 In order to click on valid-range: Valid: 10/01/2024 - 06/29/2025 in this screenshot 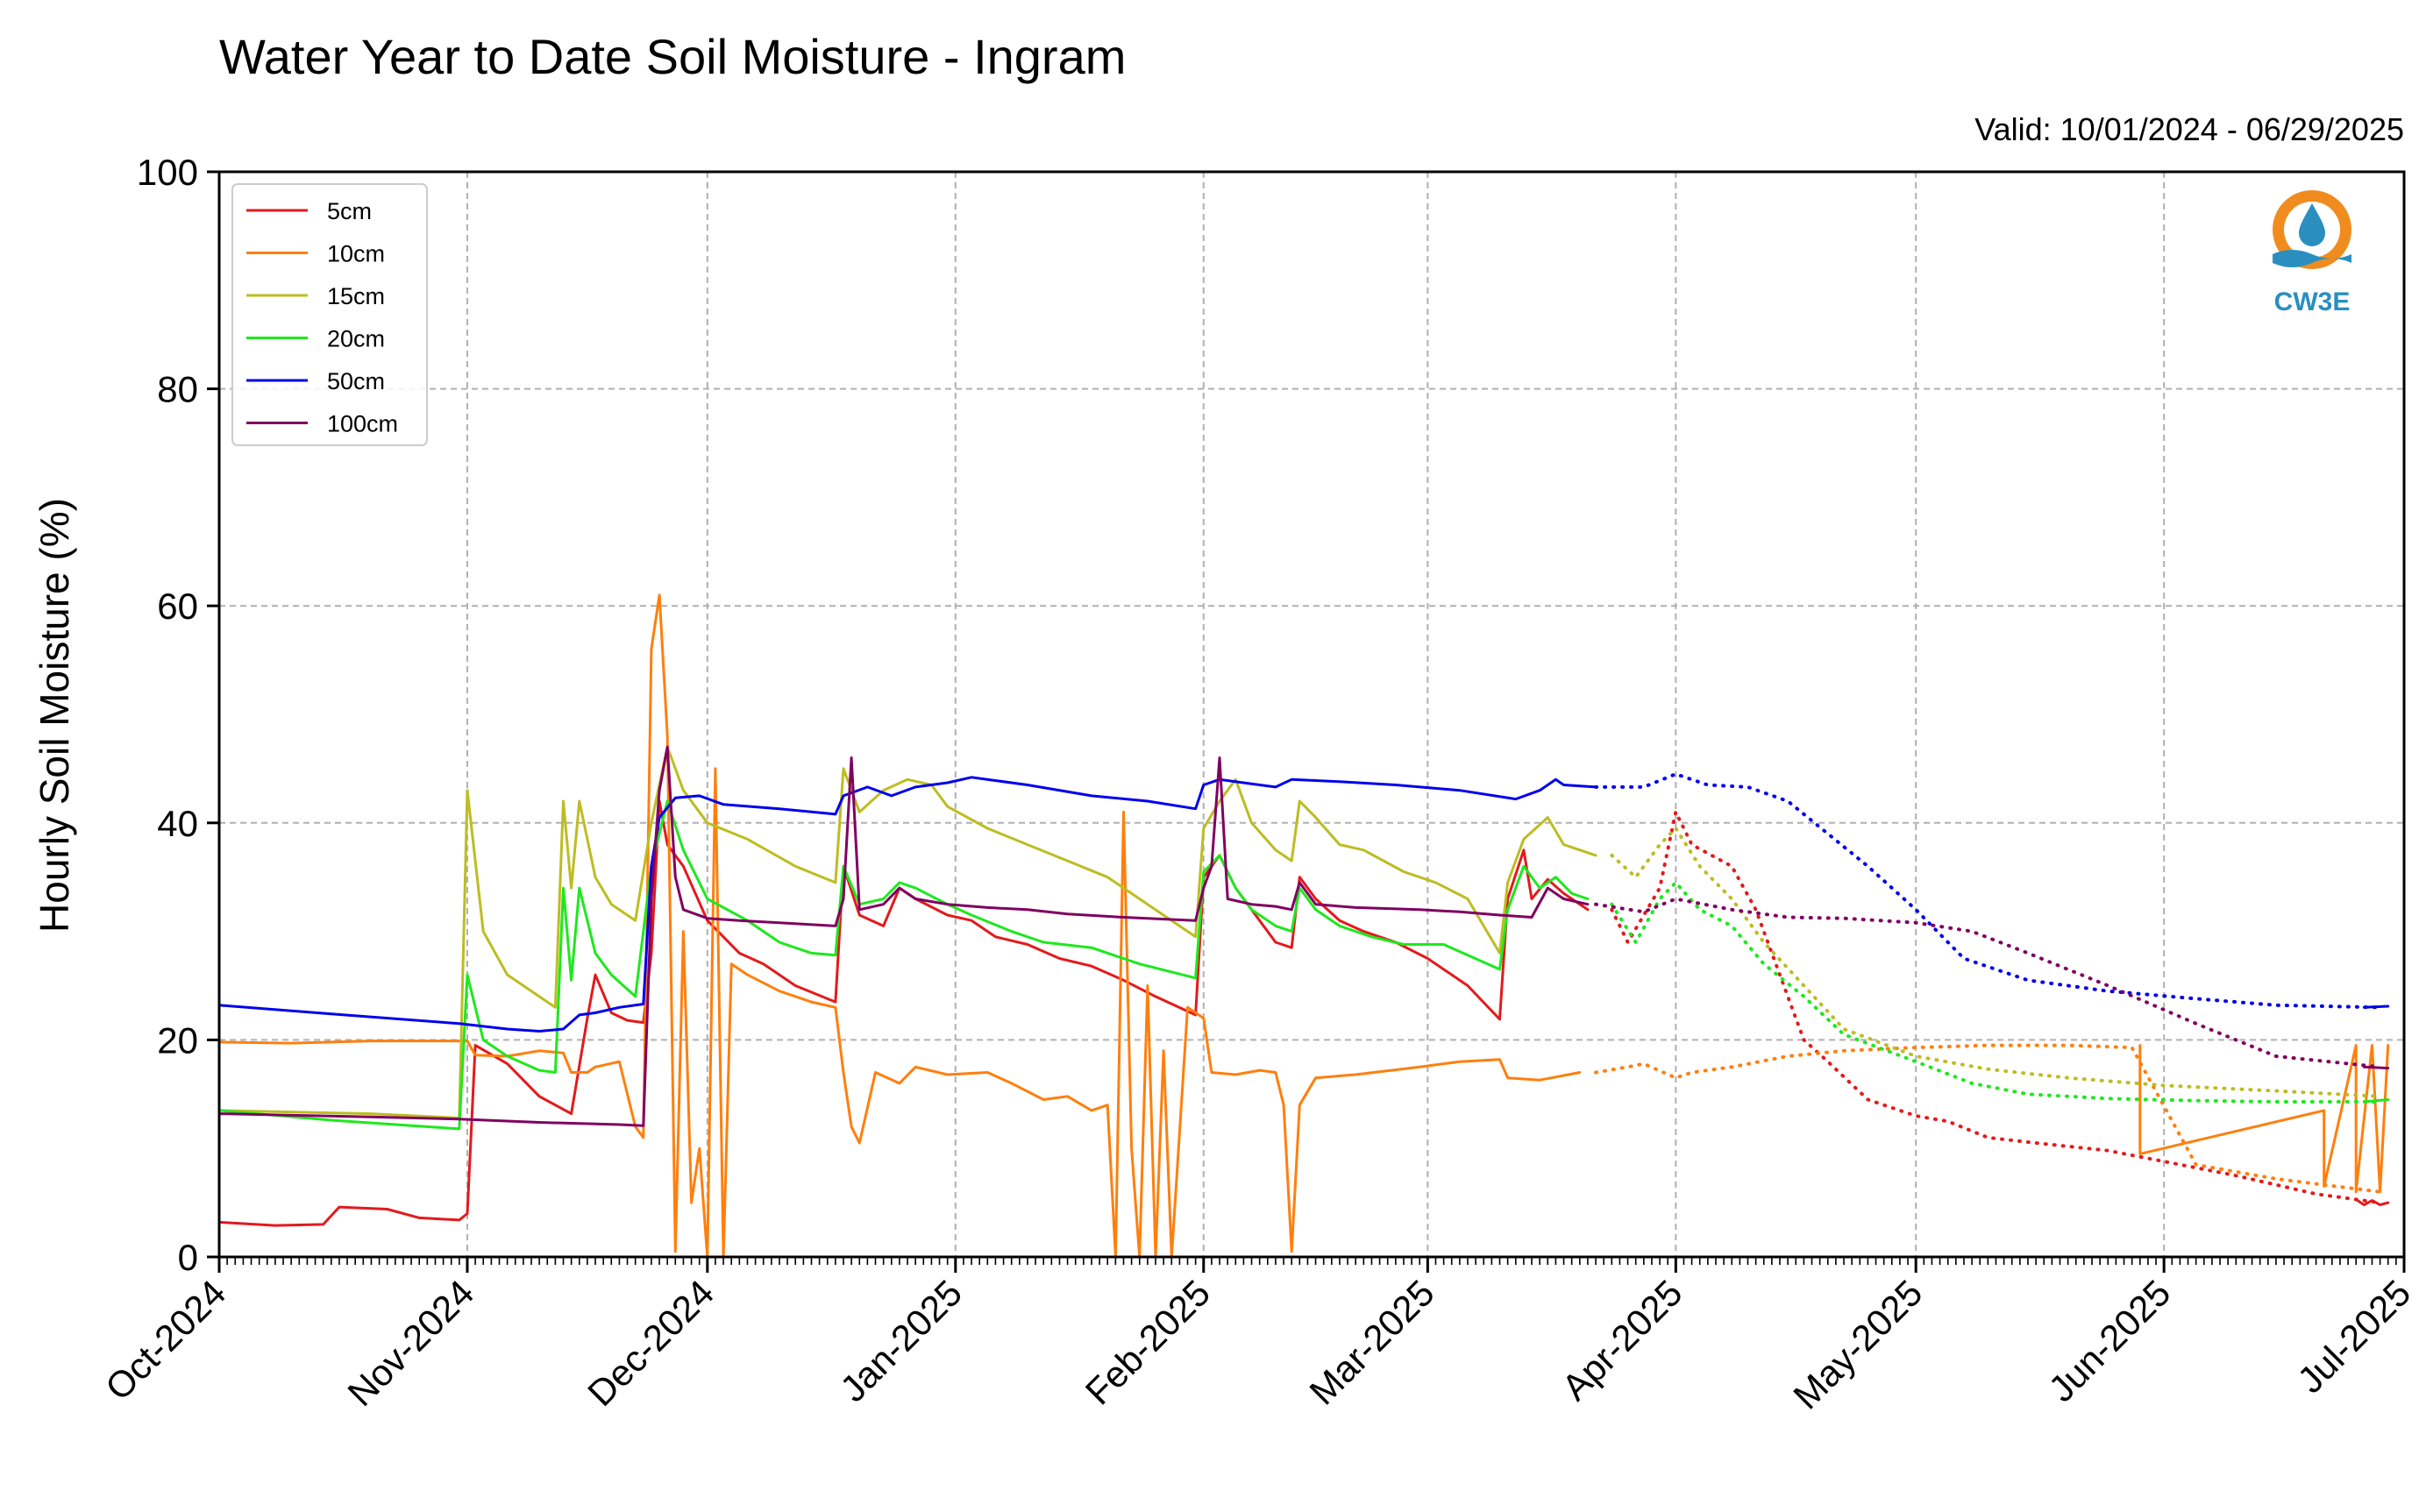, I will do `click(2189, 129)`.